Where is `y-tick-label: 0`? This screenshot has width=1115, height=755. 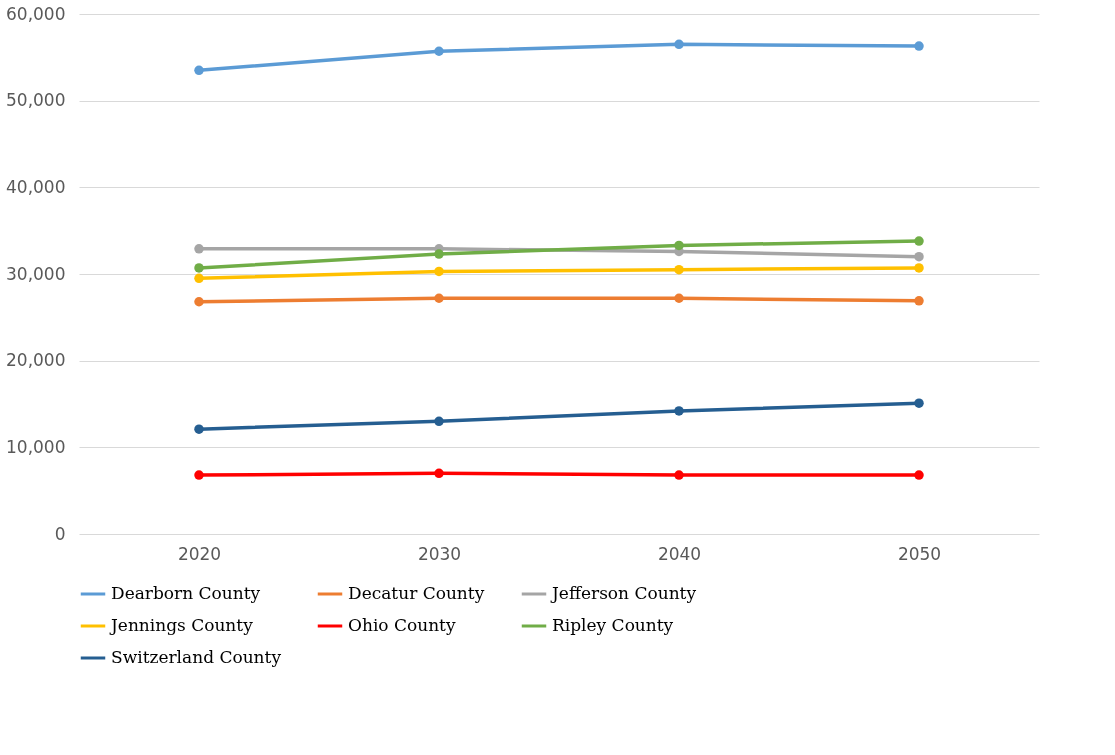
y-tick-label: 0 is located at coordinates (60, 533).